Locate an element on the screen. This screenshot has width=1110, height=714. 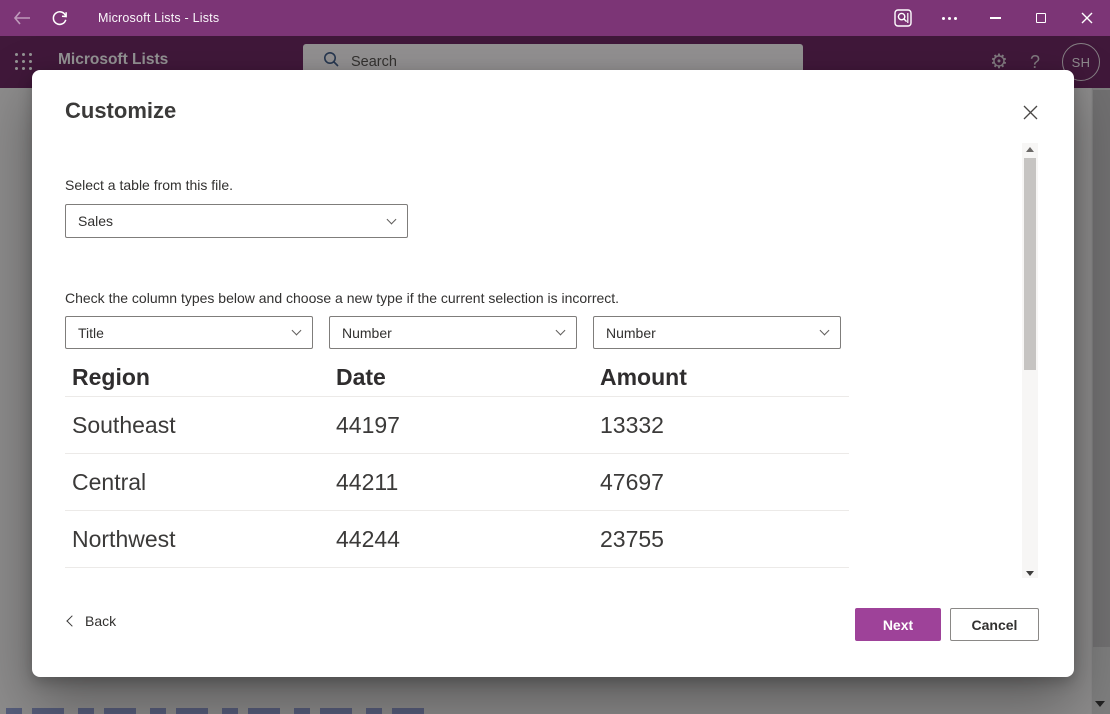
table-row: Central 44211 47697 is located at coordinates (457, 481).